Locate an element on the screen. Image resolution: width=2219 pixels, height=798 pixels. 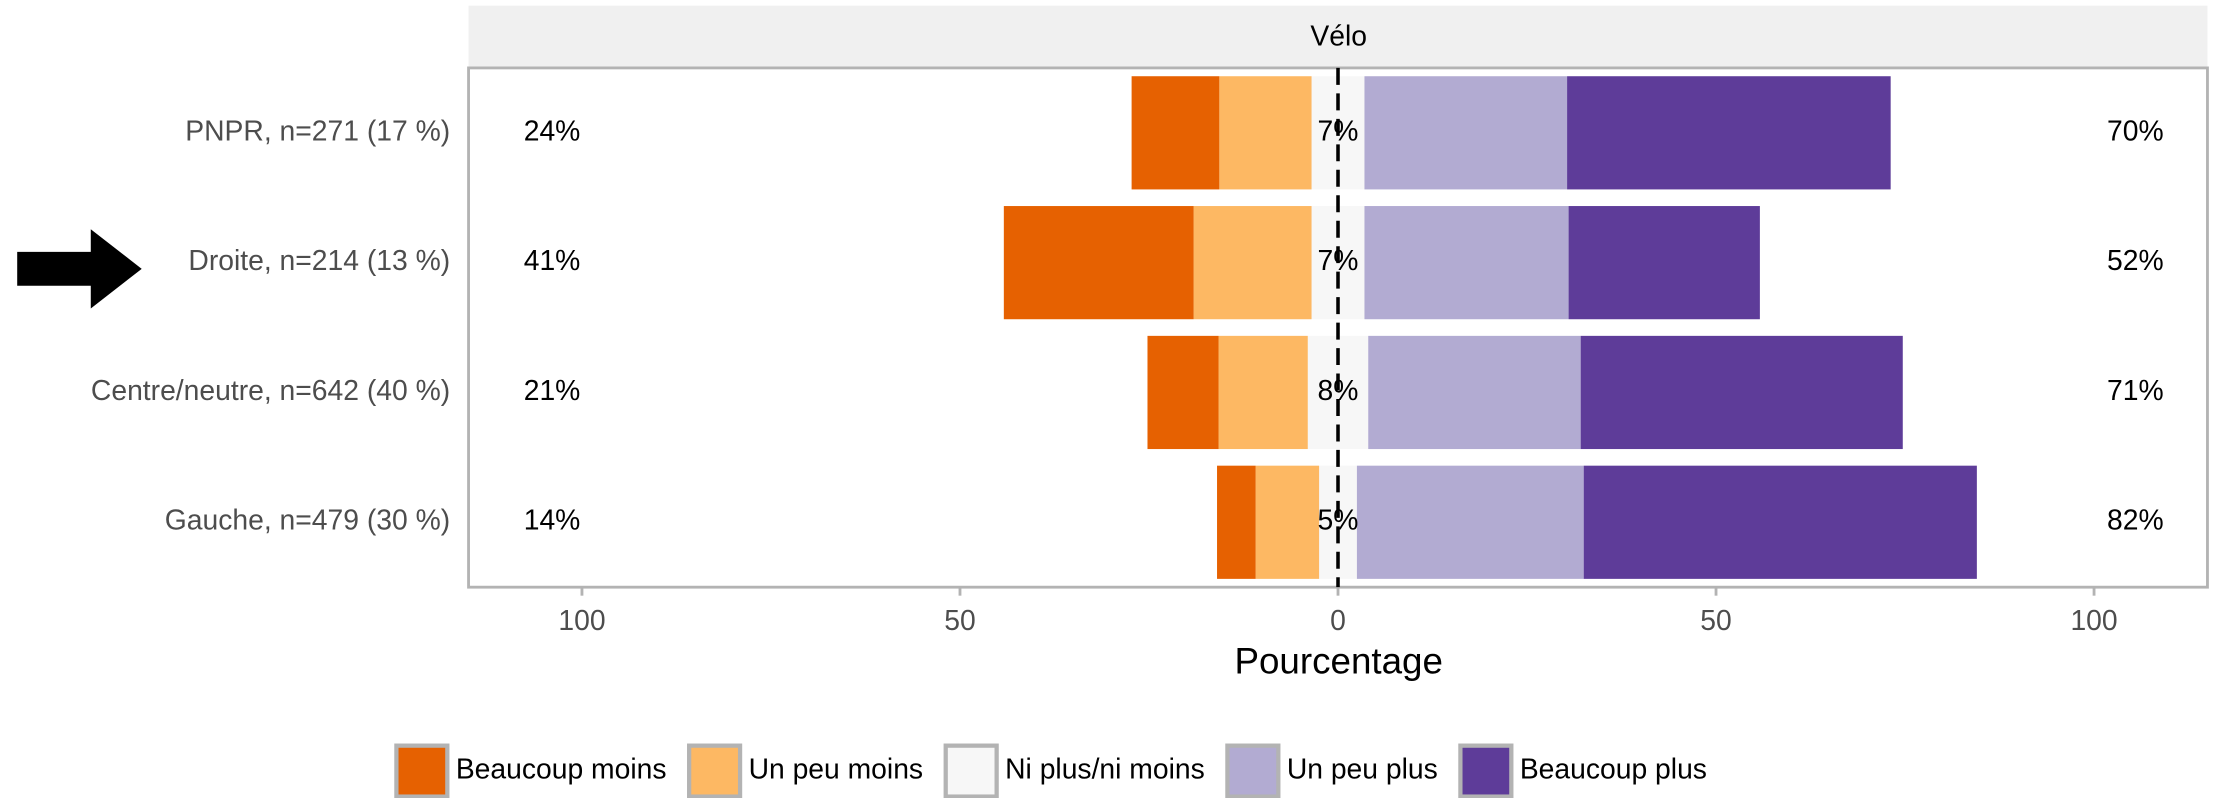
right-total-label: 52% is located at coordinates (2135, 260).